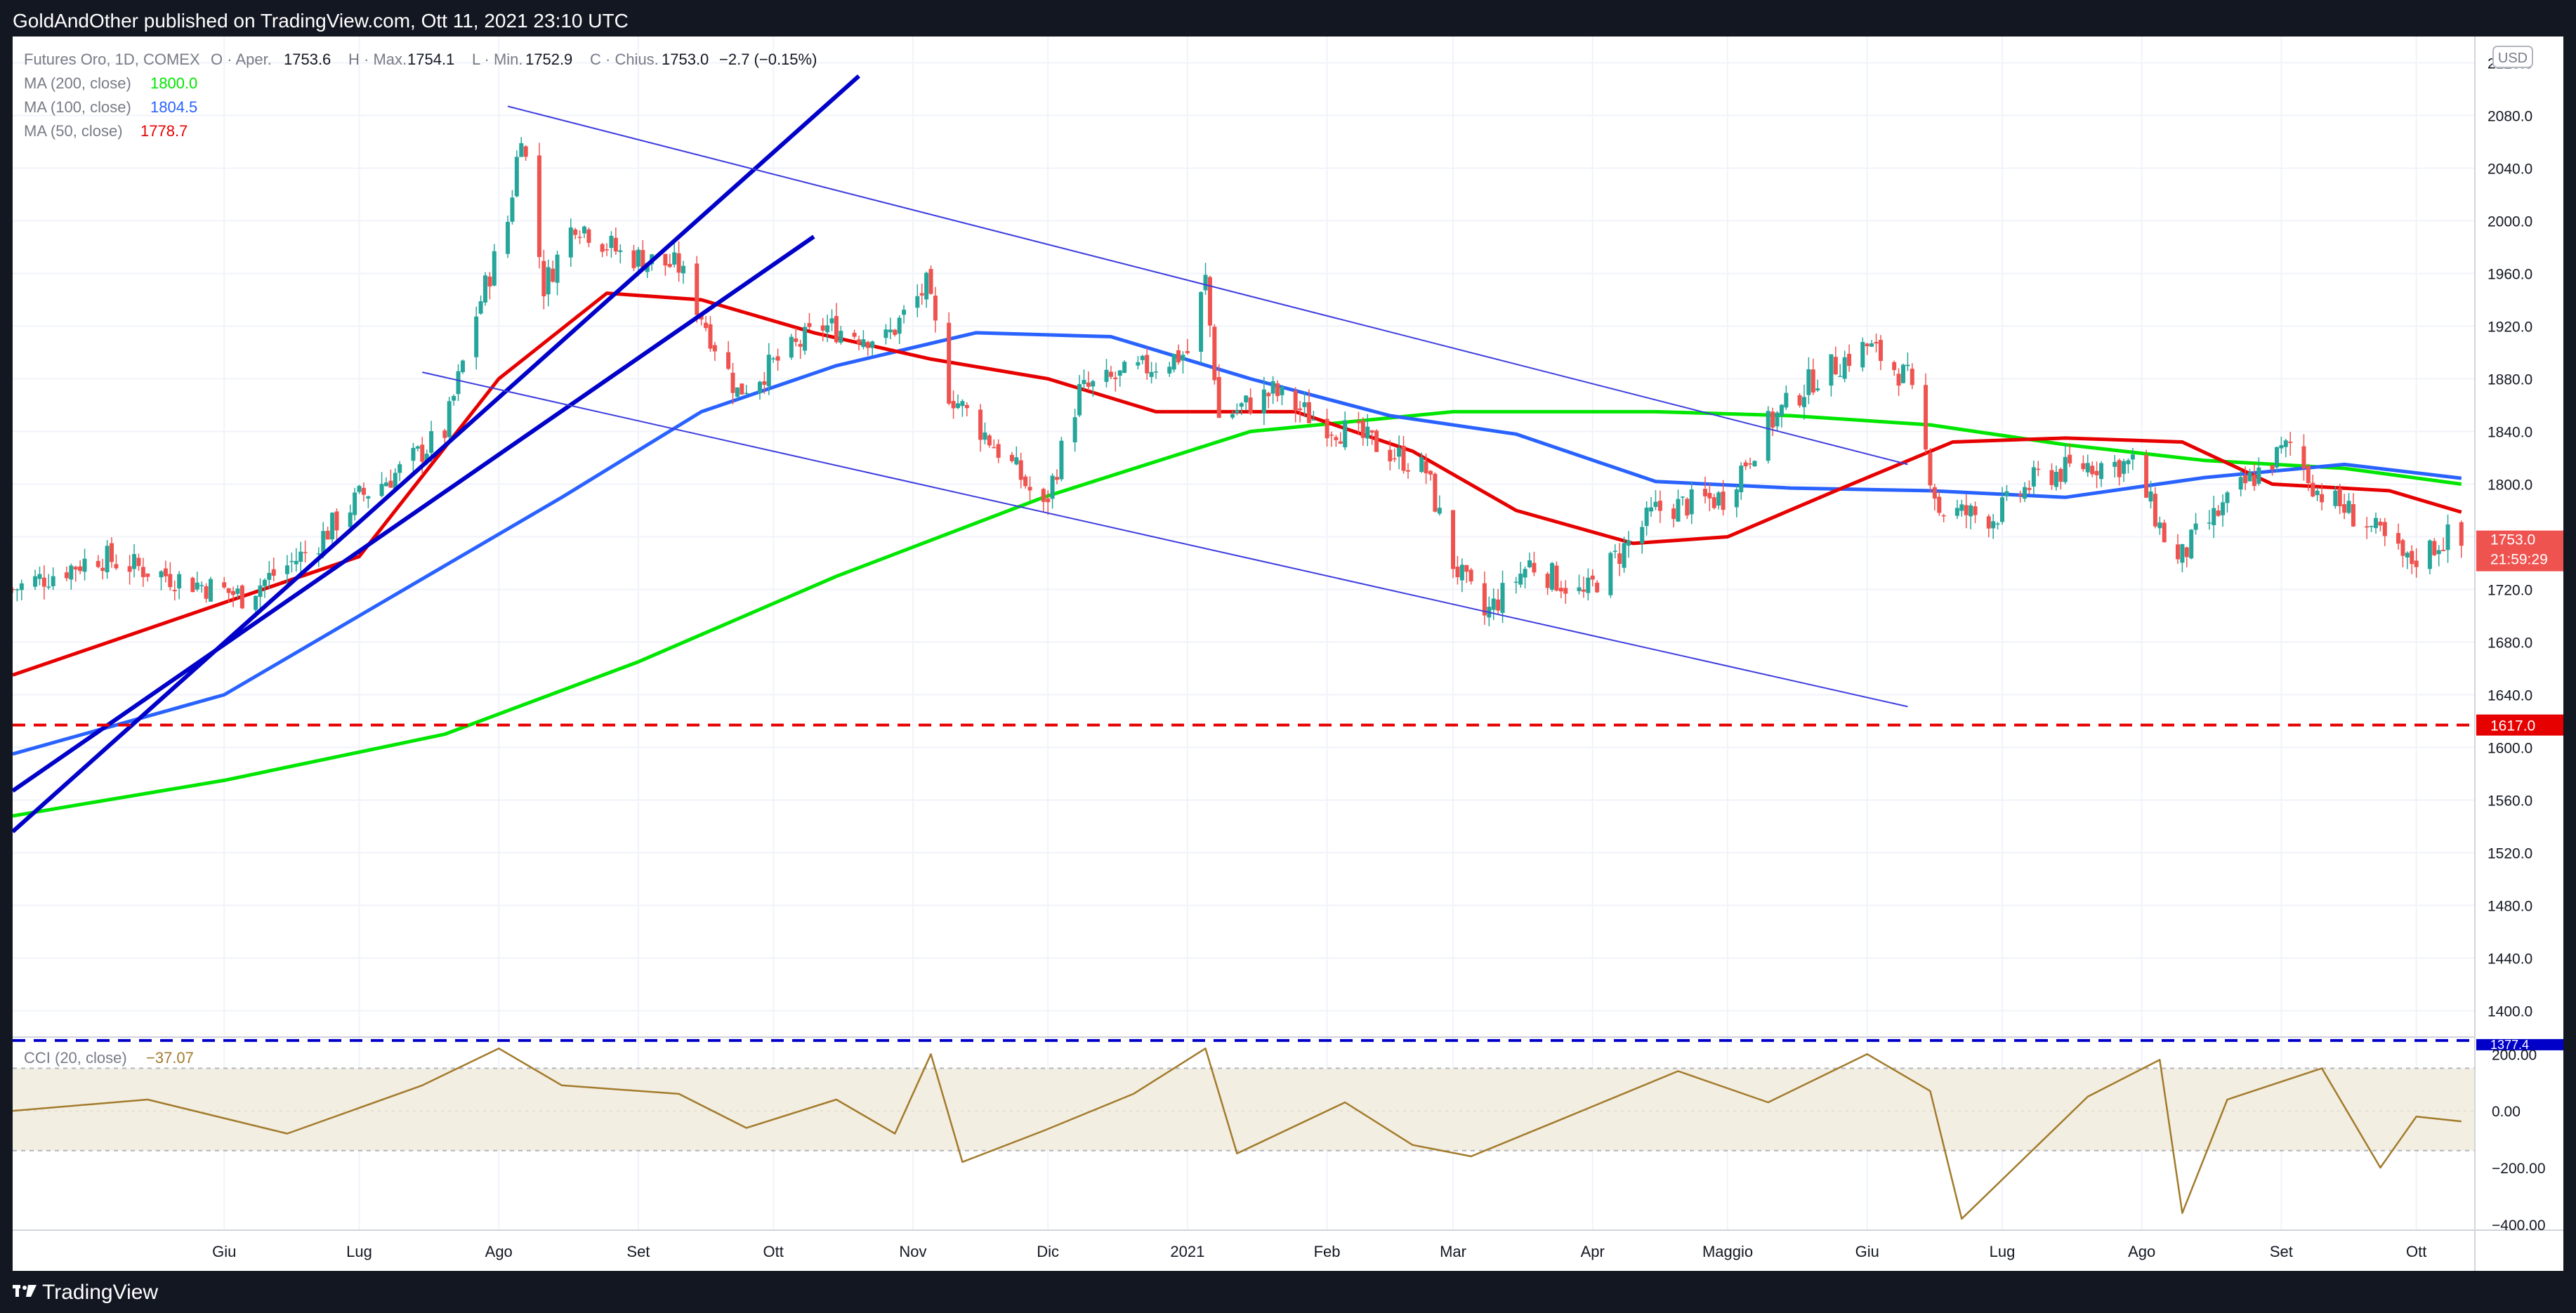  I want to click on currency-label: USD, so click(2513, 58).